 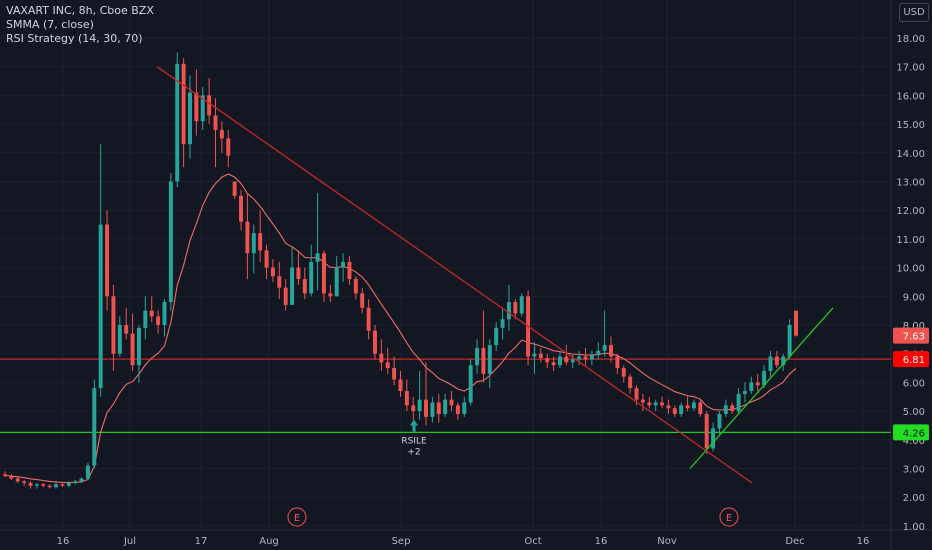 What do you see at coordinates (269, 541) in the screenshot?
I see `time-tick: Aug` at bounding box center [269, 541].